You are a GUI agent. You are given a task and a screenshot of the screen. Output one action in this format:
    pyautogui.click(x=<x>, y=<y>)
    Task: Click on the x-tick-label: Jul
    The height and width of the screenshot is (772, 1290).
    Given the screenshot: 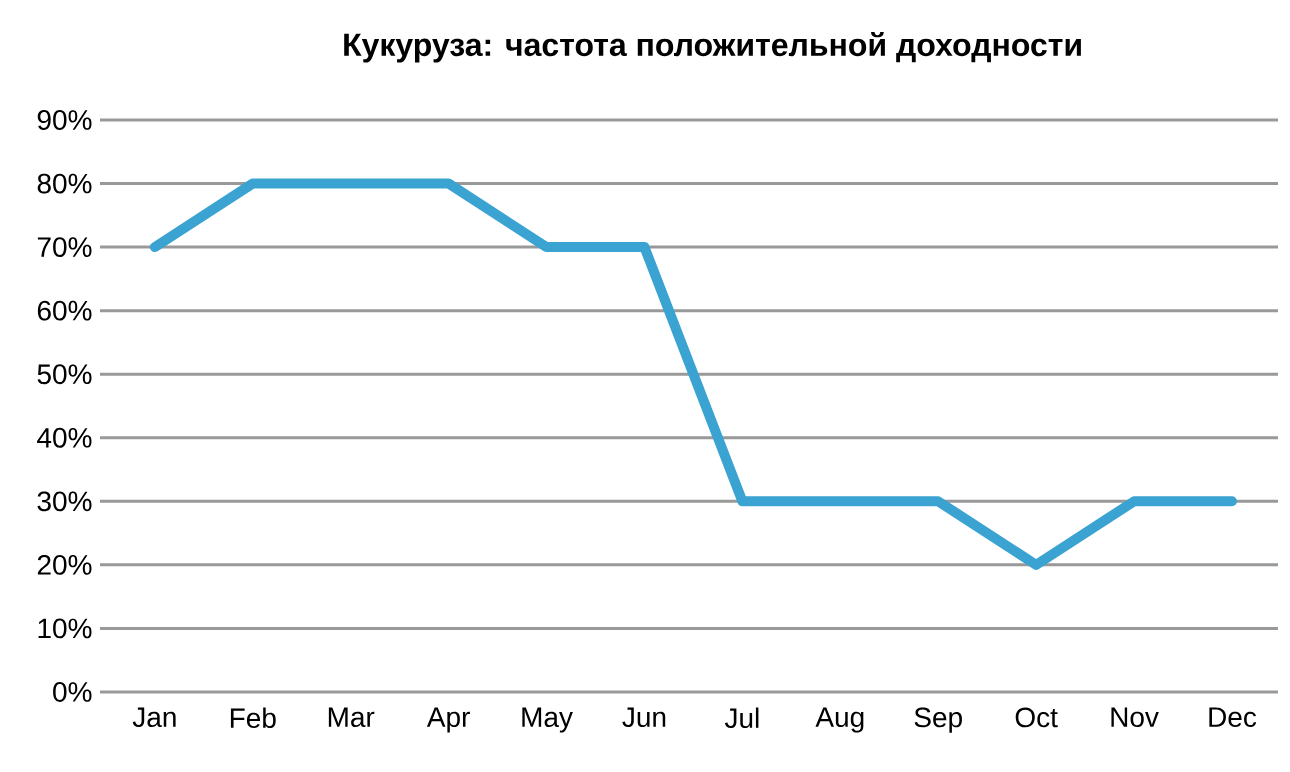 What is the action you would take?
    pyautogui.click(x=741, y=718)
    